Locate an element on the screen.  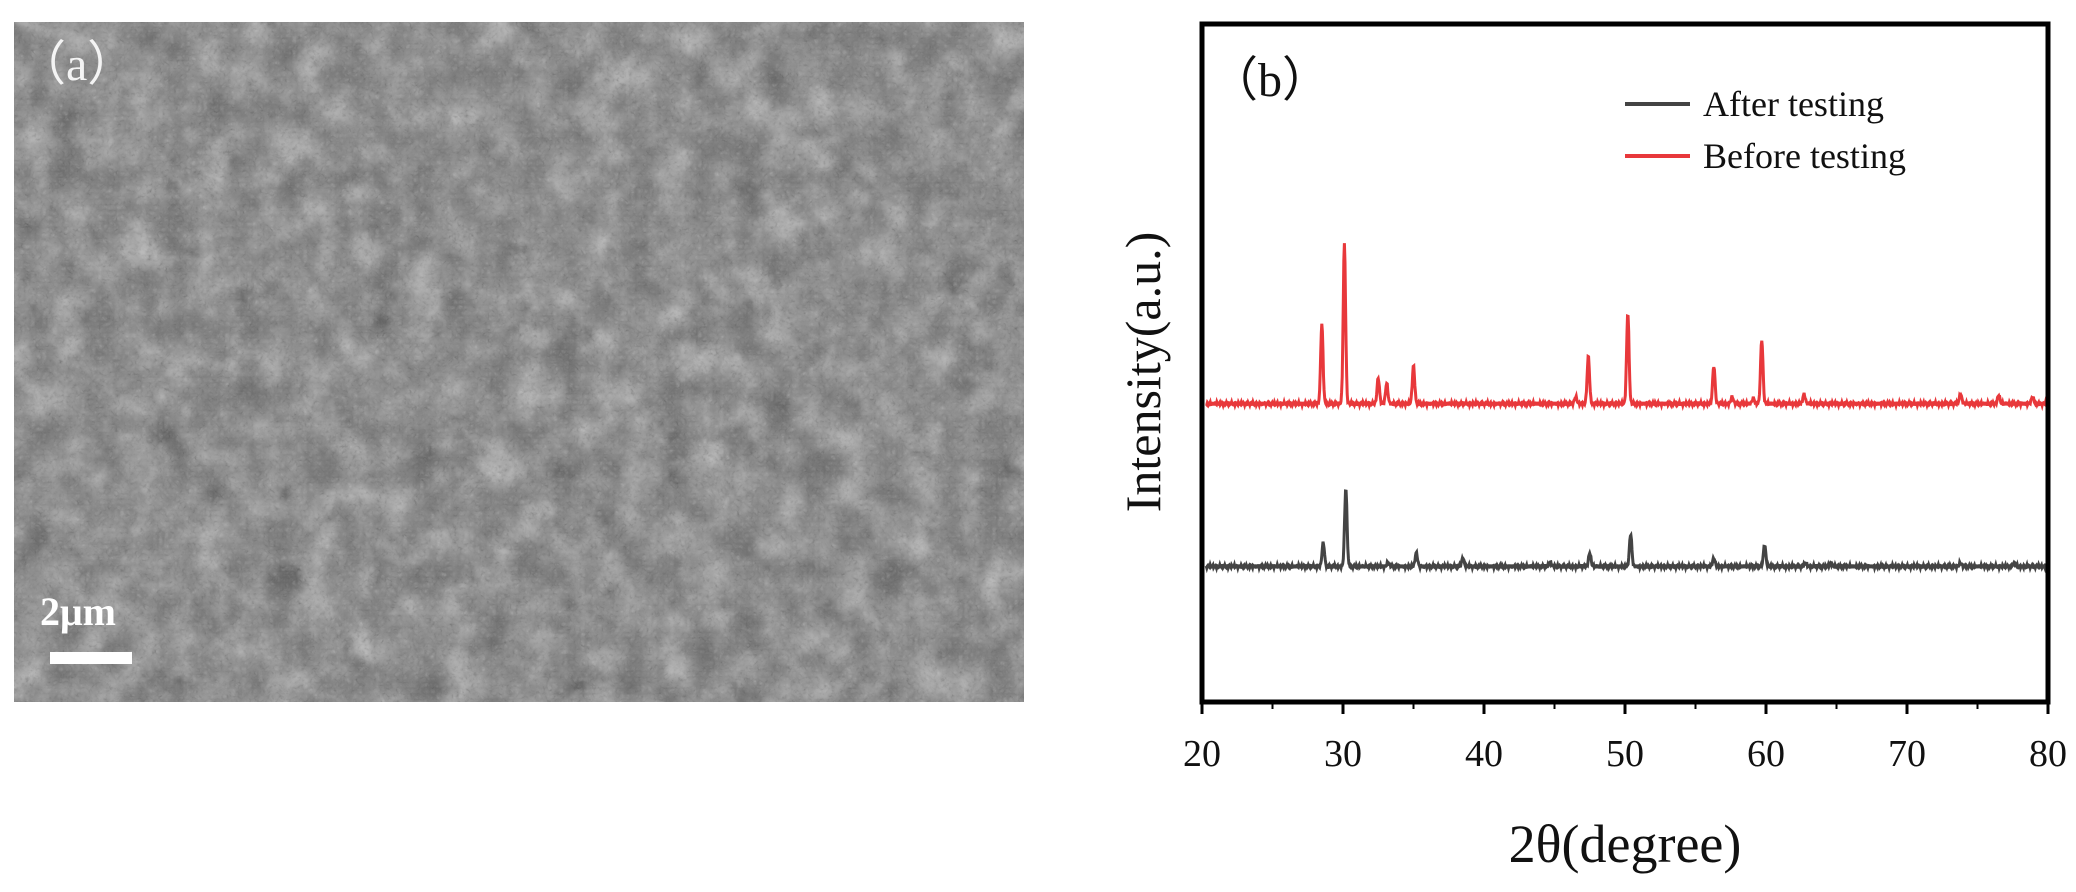
x-axis-ticks: 20 30 40 50 60 70 80 is located at coordinates (1625, 738).